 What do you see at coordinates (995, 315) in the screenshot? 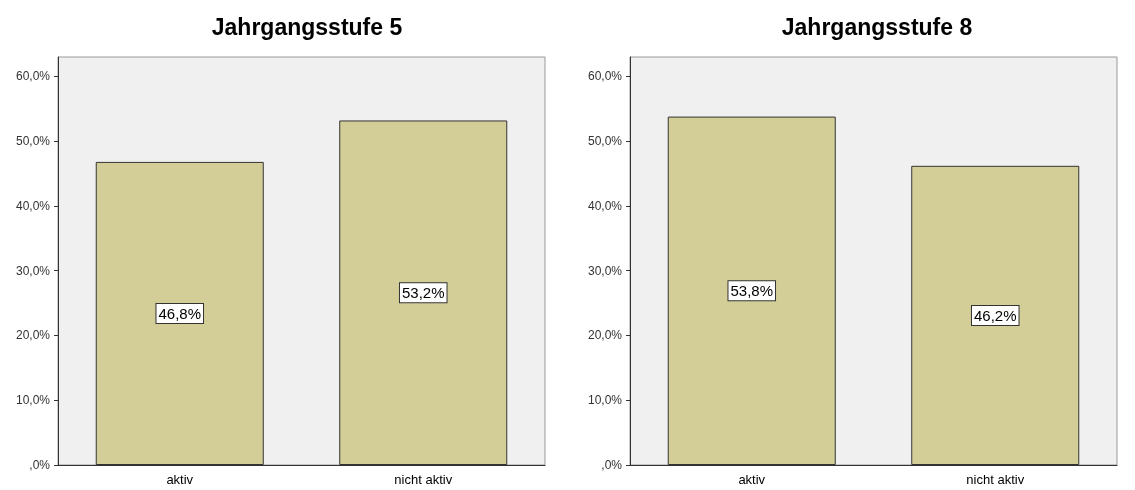
I see `data-label: 46,2%` at bounding box center [995, 315].